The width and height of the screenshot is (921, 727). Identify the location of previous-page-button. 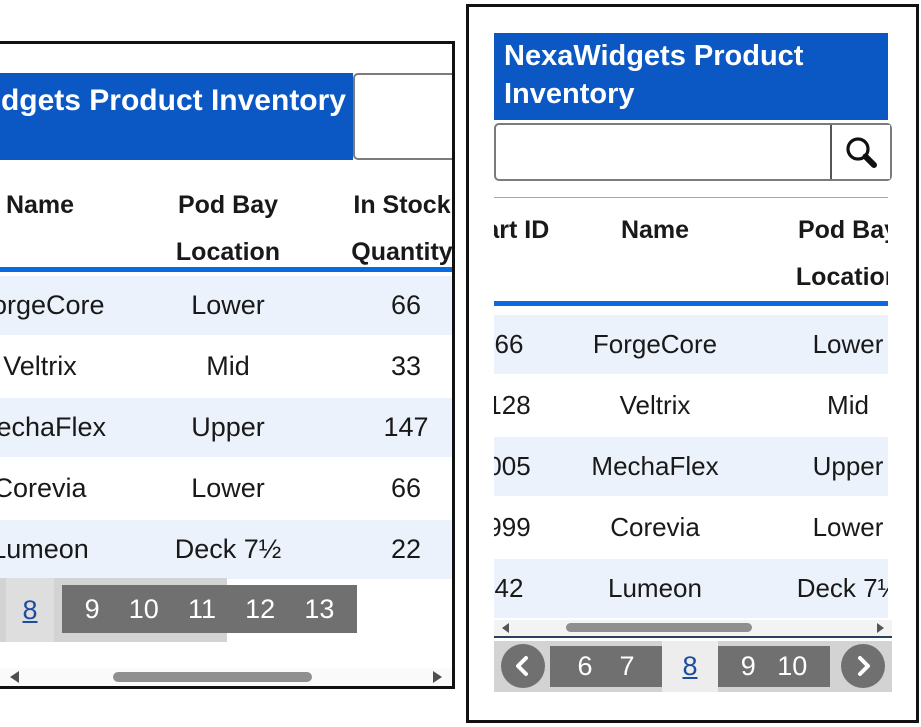
(523, 666).